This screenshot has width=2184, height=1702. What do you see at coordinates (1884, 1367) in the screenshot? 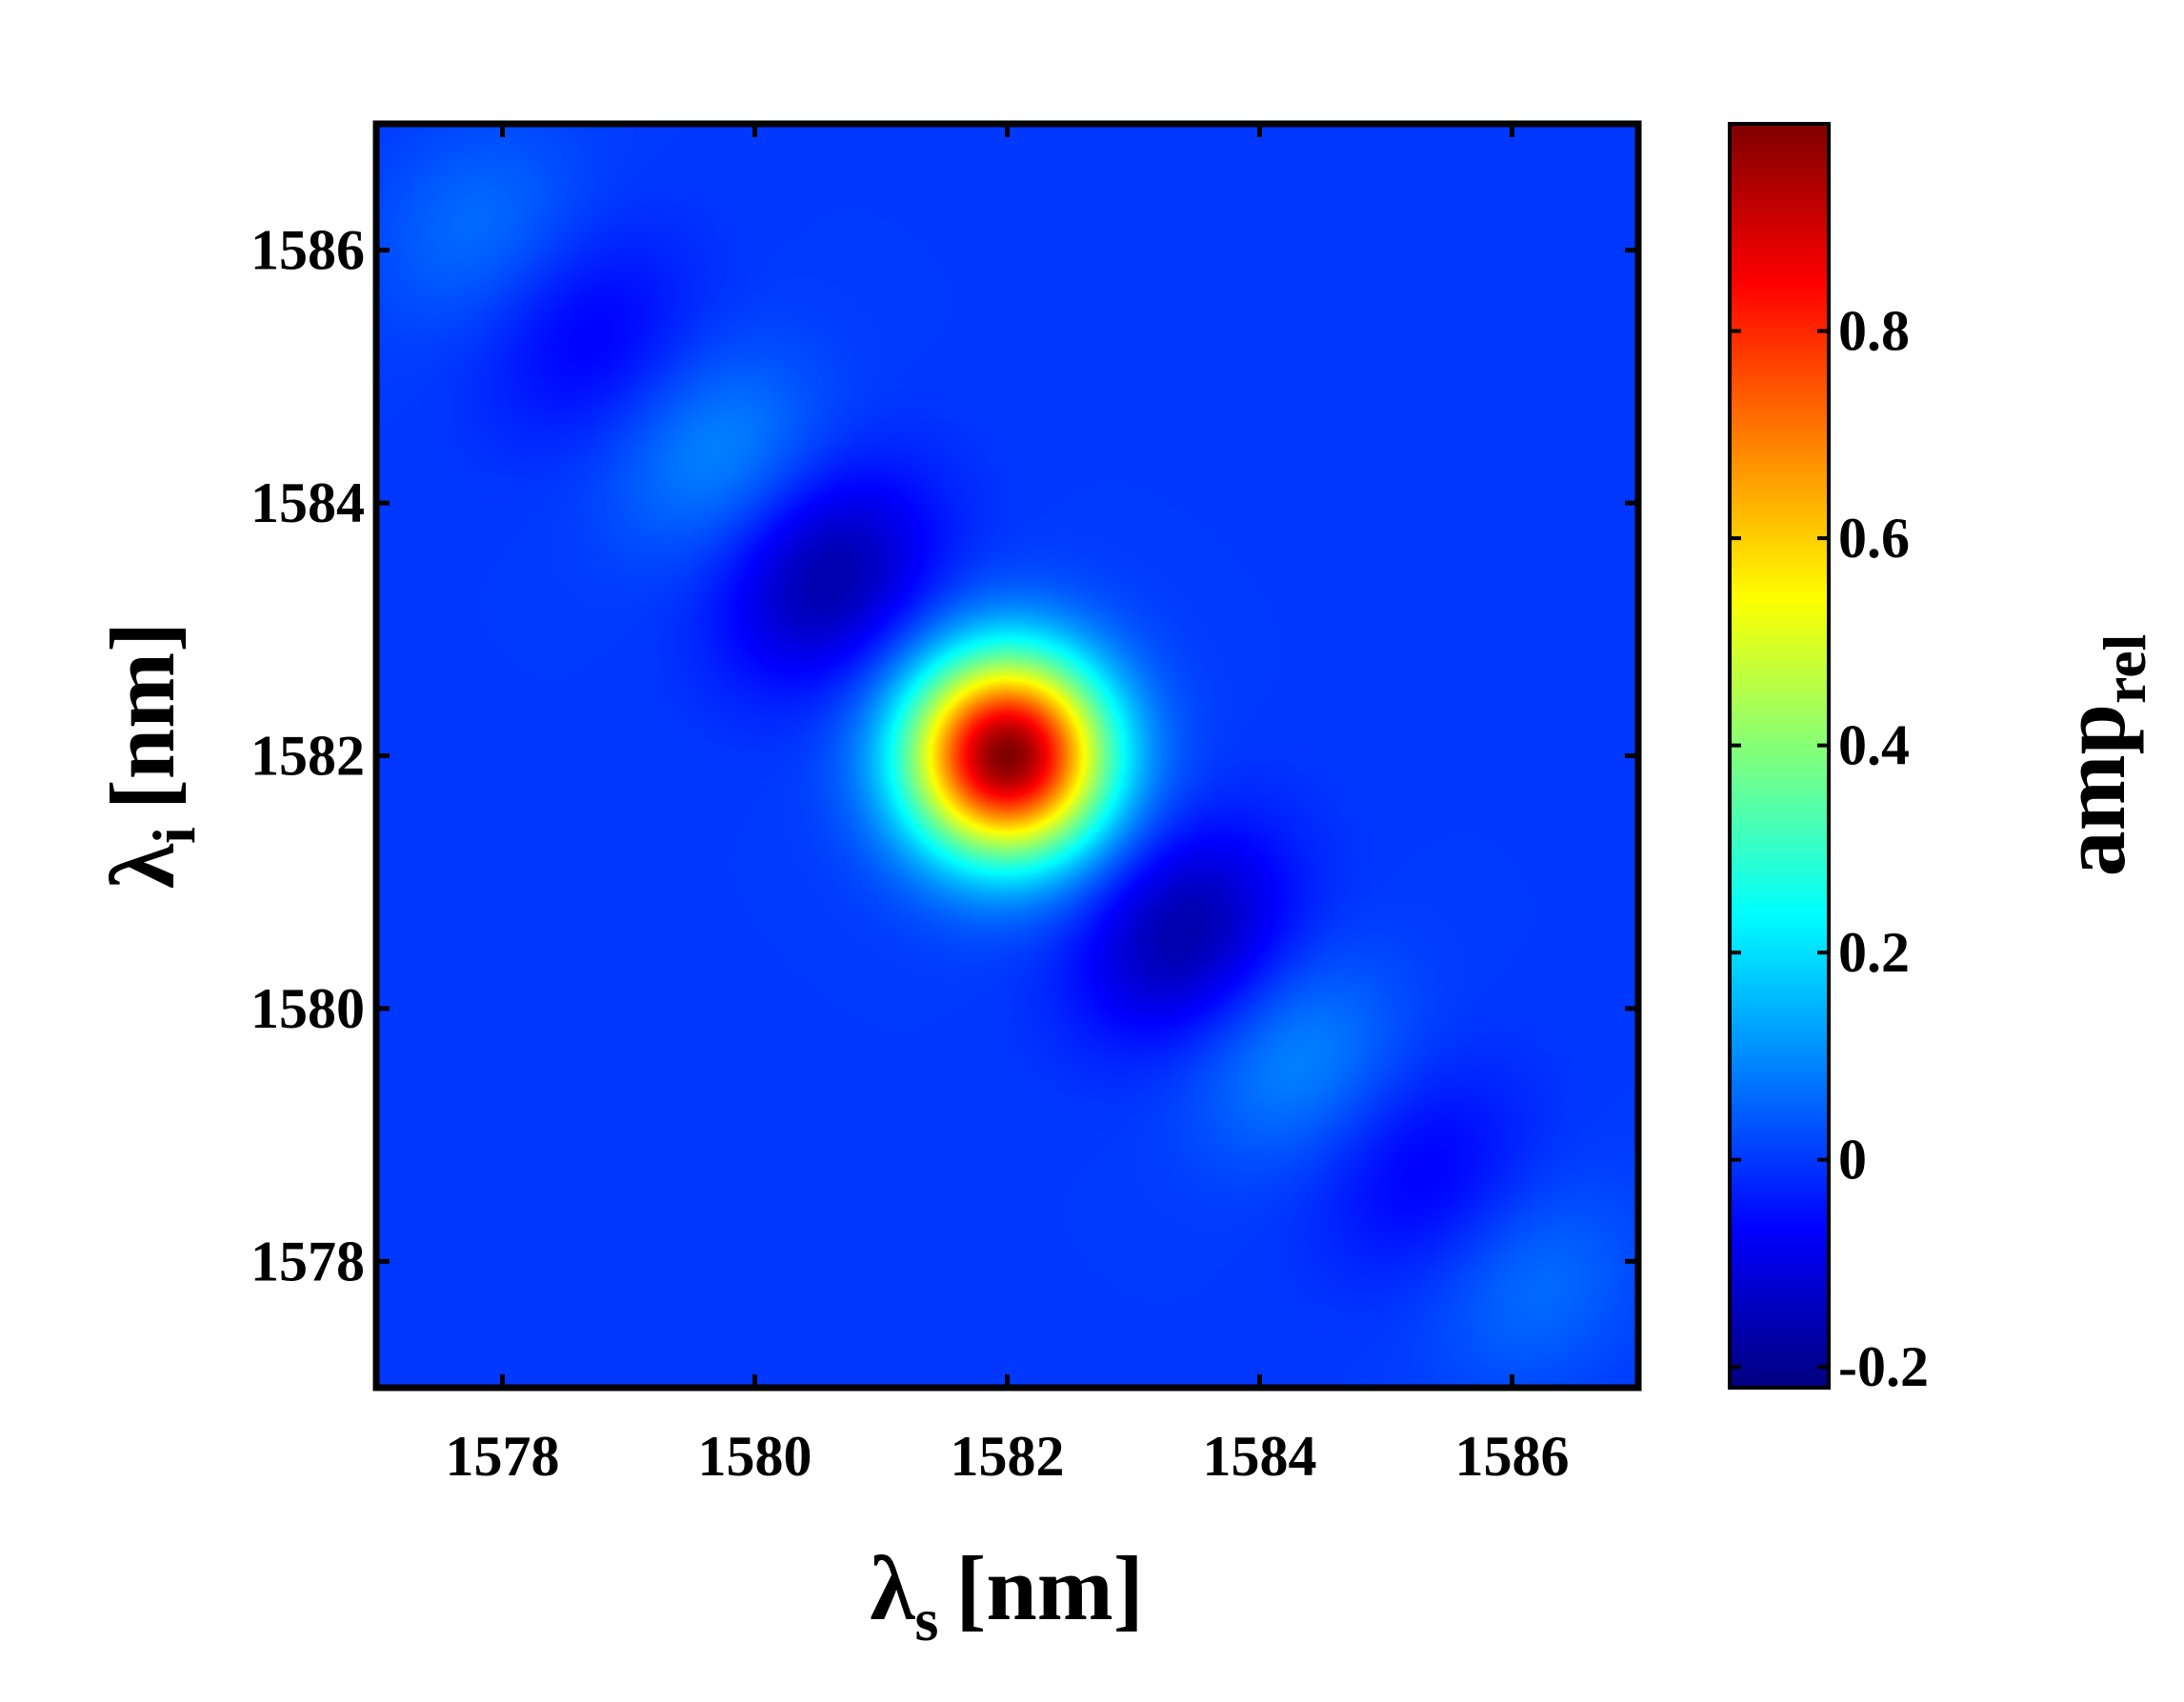
I see `colorbar-tick-label: -0.2` at bounding box center [1884, 1367].